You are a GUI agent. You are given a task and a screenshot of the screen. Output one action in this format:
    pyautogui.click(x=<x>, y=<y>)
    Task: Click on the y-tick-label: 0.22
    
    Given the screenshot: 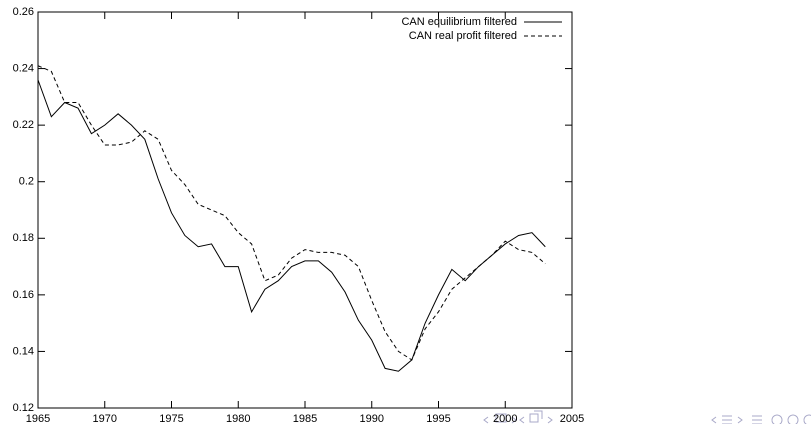 What is the action you would take?
    pyautogui.click(x=23, y=125)
    